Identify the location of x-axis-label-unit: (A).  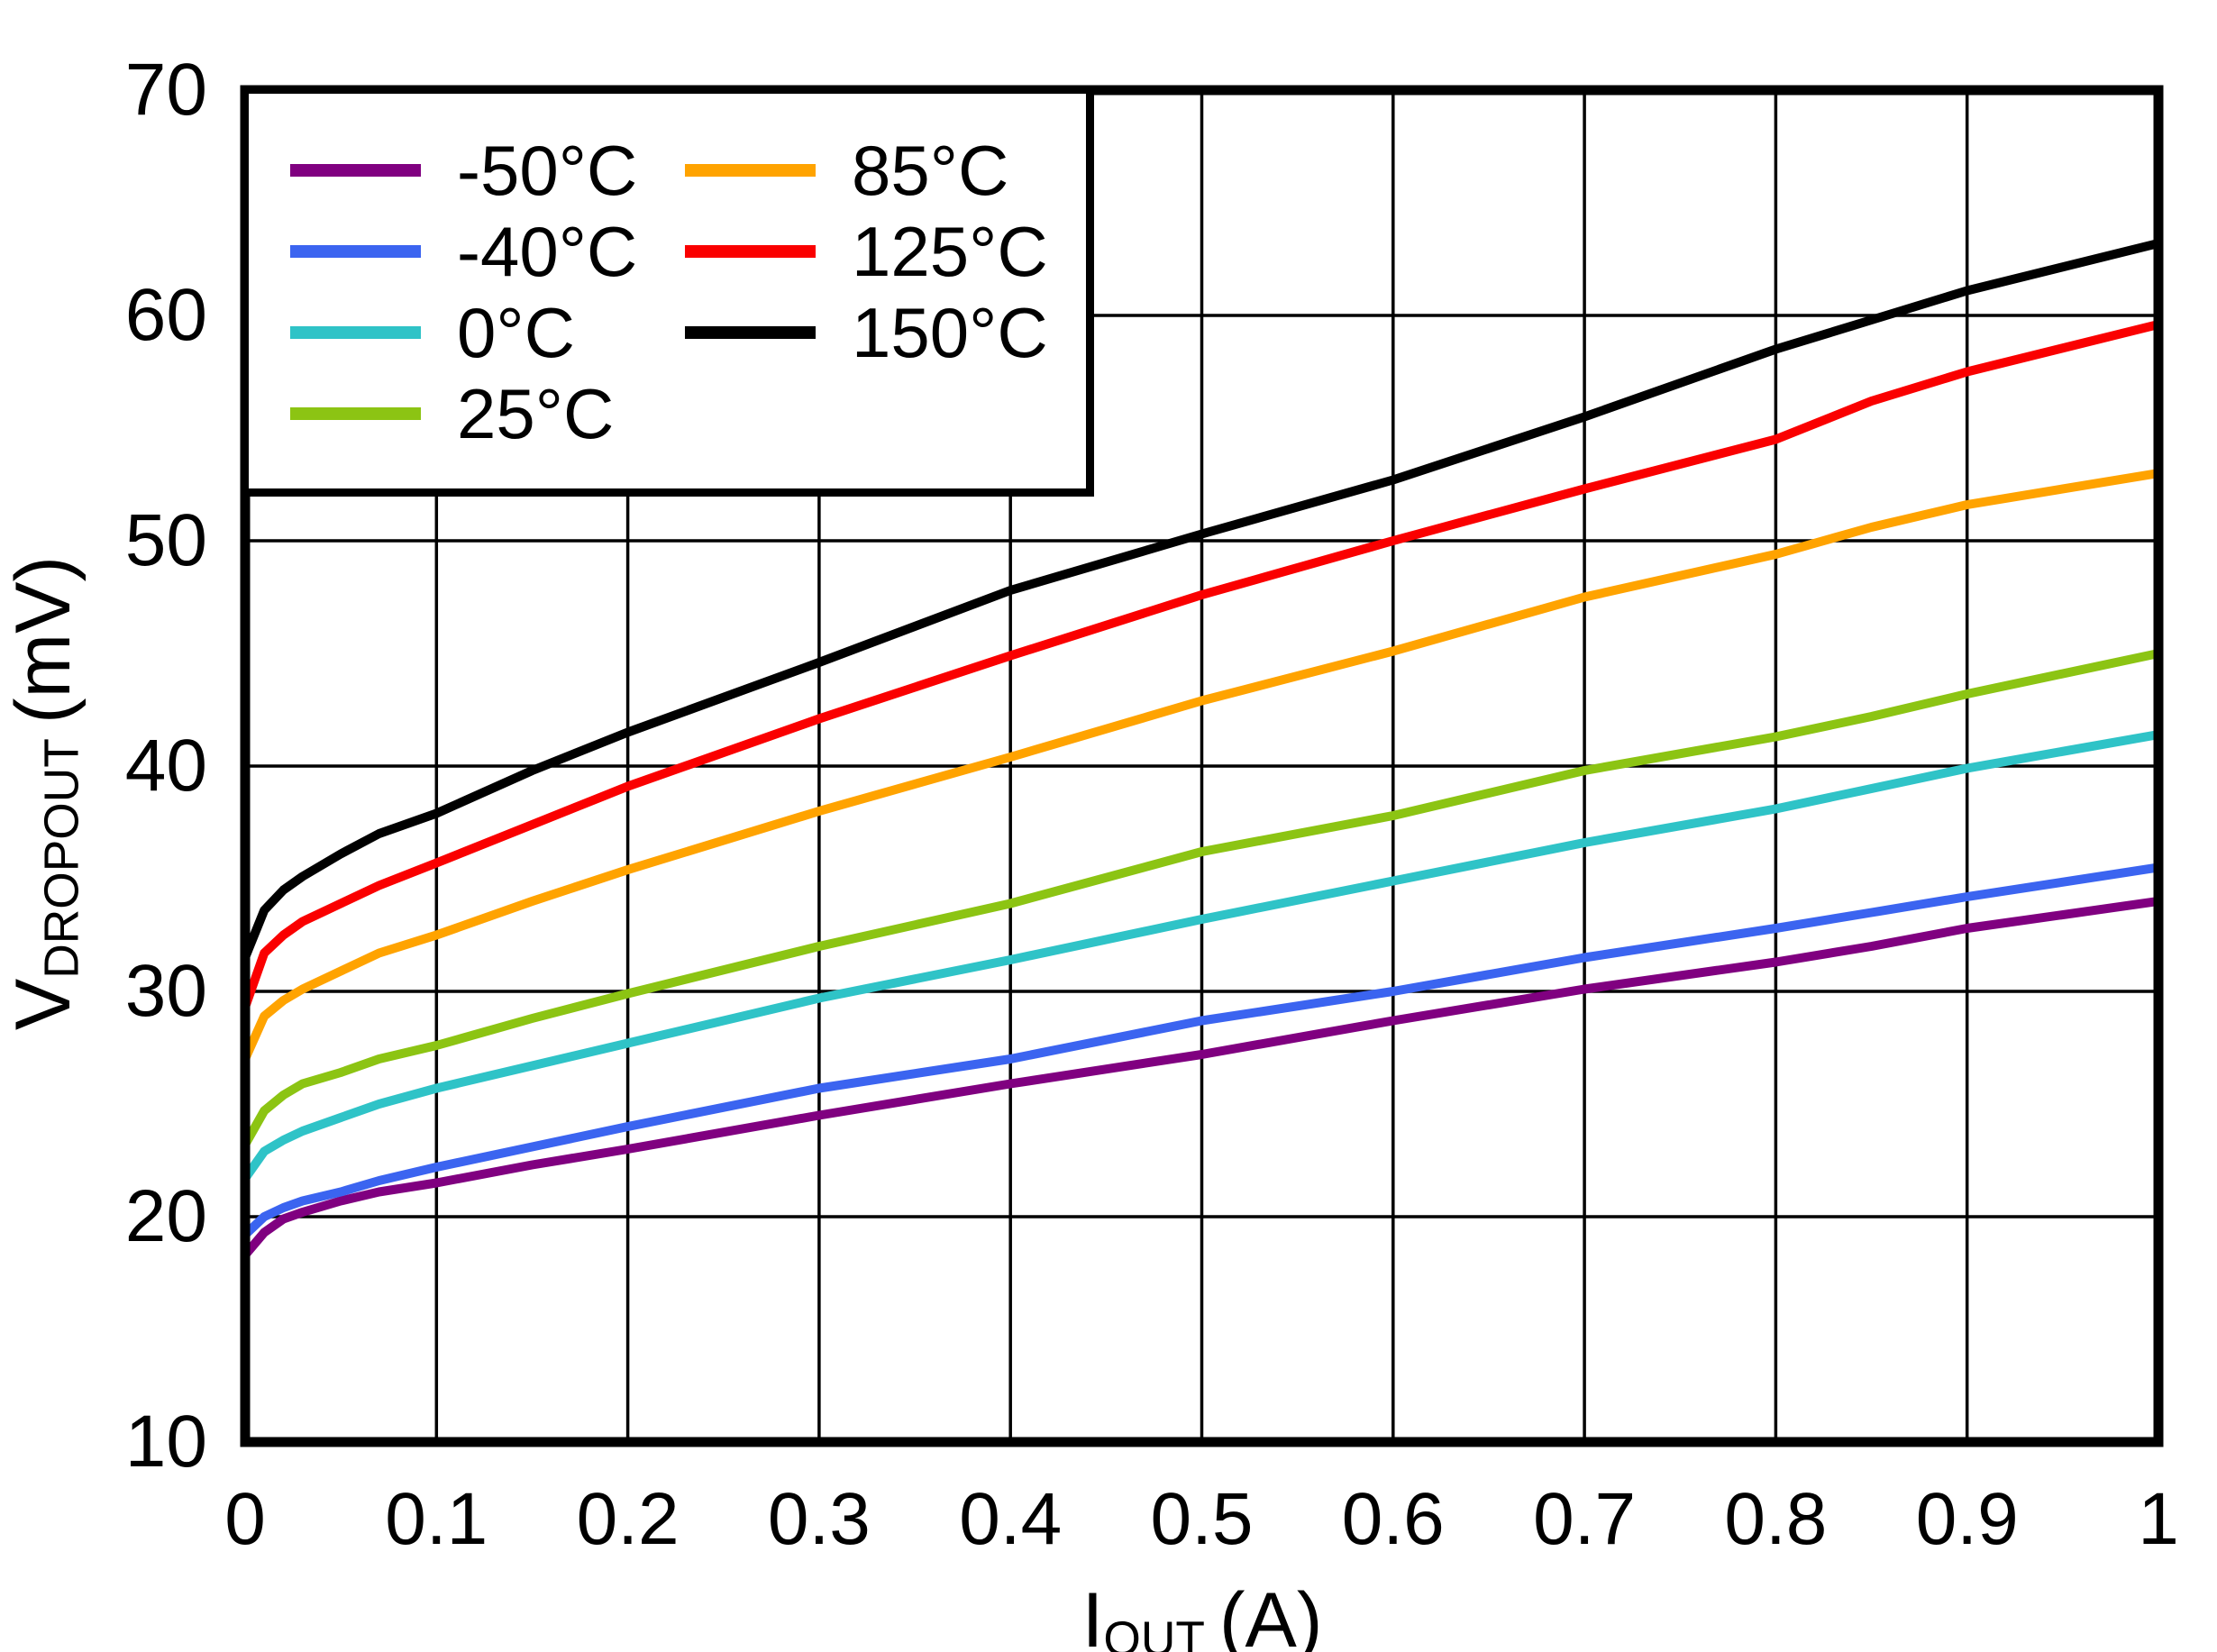
(1270, 1614).